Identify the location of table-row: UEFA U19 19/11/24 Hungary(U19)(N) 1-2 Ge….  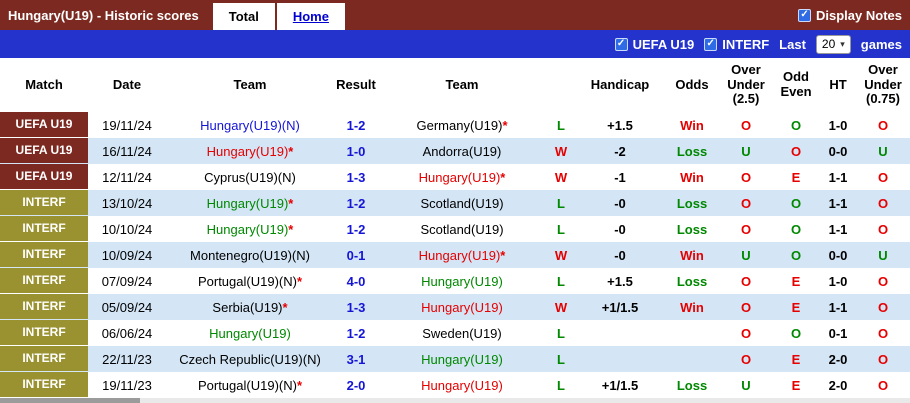
(455, 125).